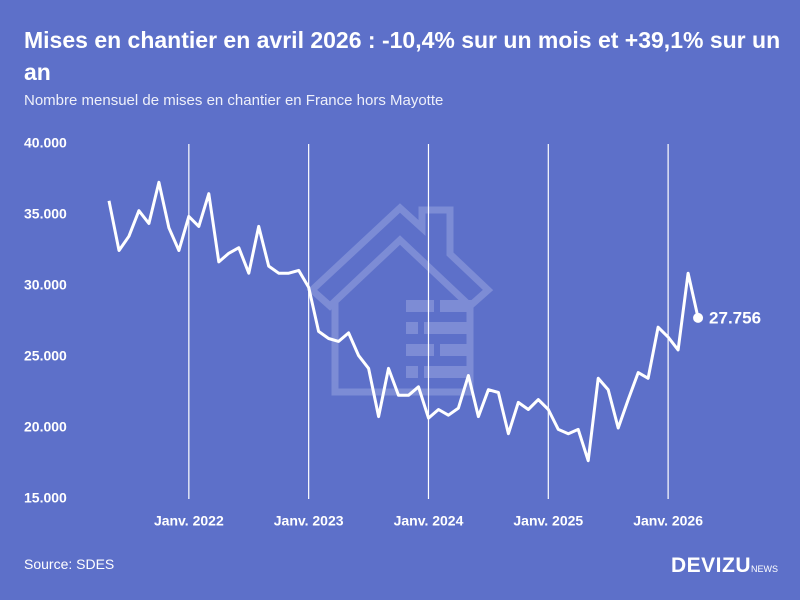 The width and height of the screenshot is (800, 600). Describe the element at coordinates (189, 521) in the screenshot. I see `x-tick-label: Janv. 2022` at that location.